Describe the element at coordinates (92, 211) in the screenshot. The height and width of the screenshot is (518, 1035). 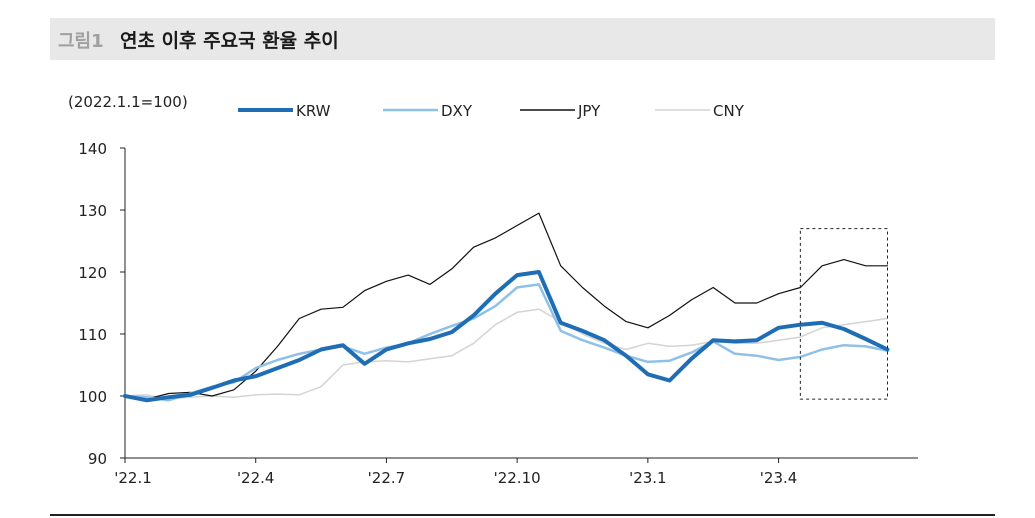
I see `y-tick-label: 130` at that location.